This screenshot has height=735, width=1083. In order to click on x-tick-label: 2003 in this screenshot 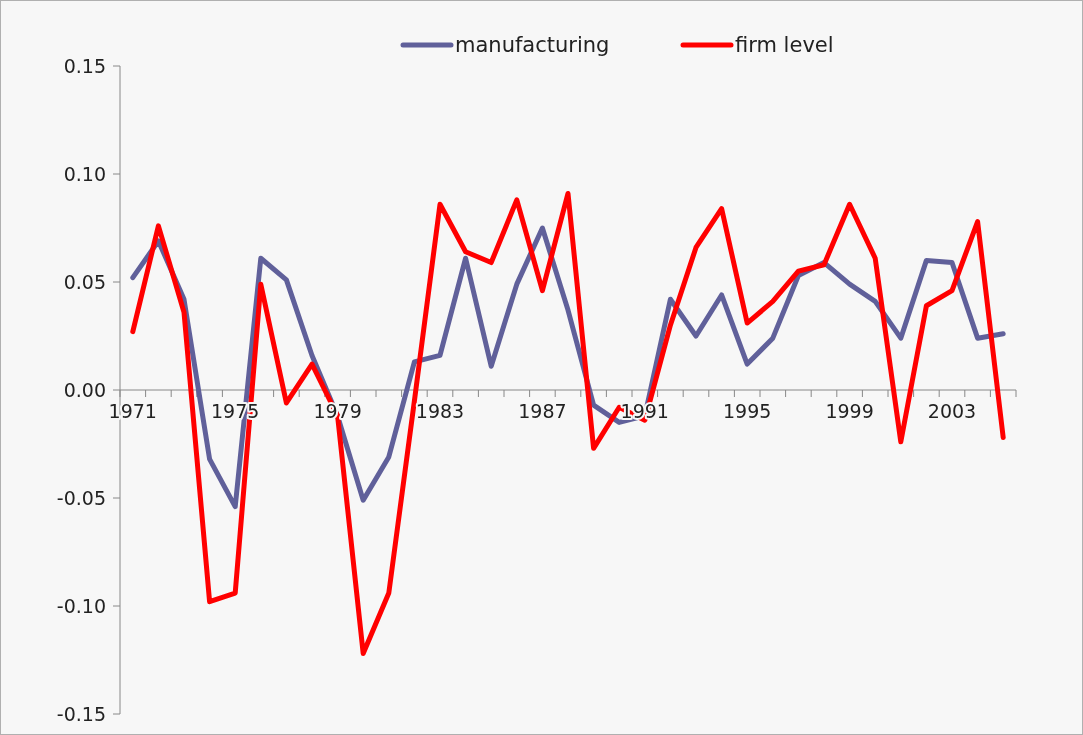, I will do `click(952, 411)`.